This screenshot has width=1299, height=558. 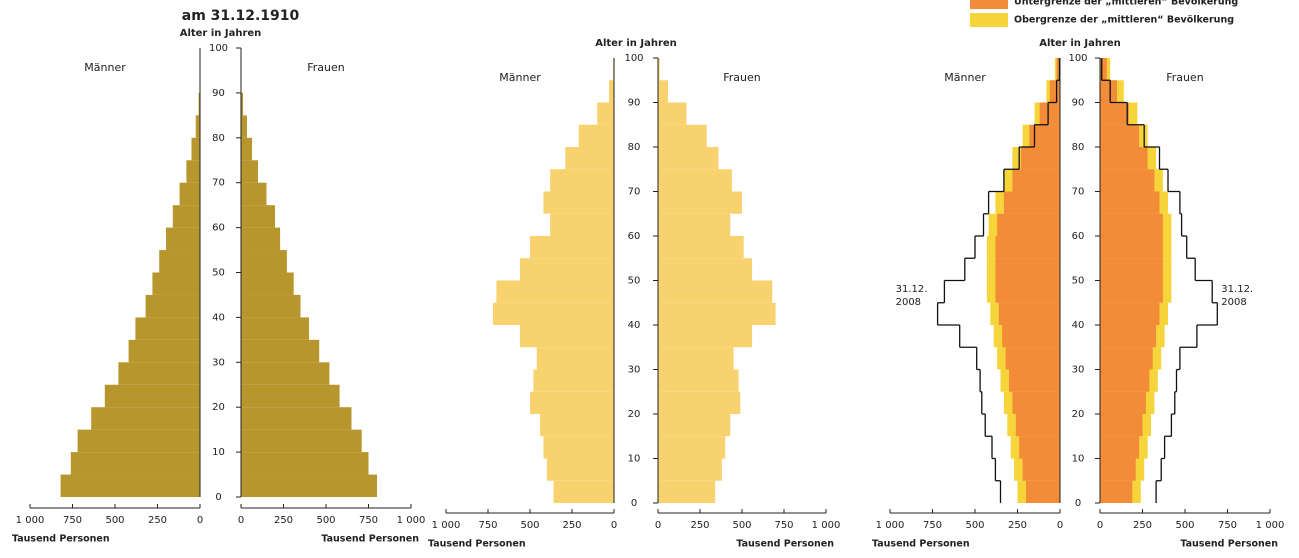 What do you see at coordinates (1126, 4) in the screenshot?
I see `legend-label: Untergrenze der „mittleren“ Bevölkerung` at bounding box center [1126, 4].